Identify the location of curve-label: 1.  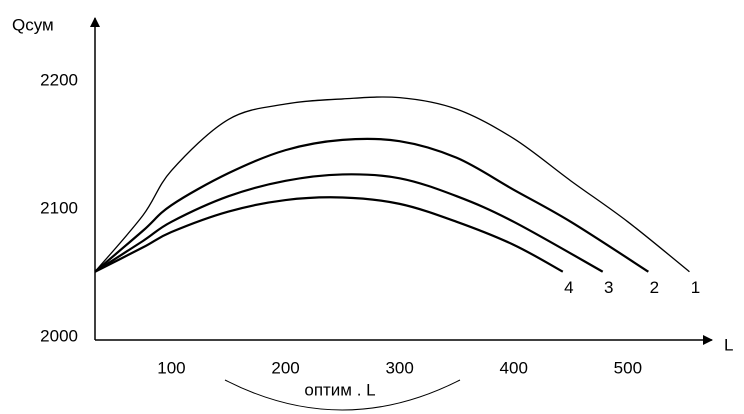
(695, 287).